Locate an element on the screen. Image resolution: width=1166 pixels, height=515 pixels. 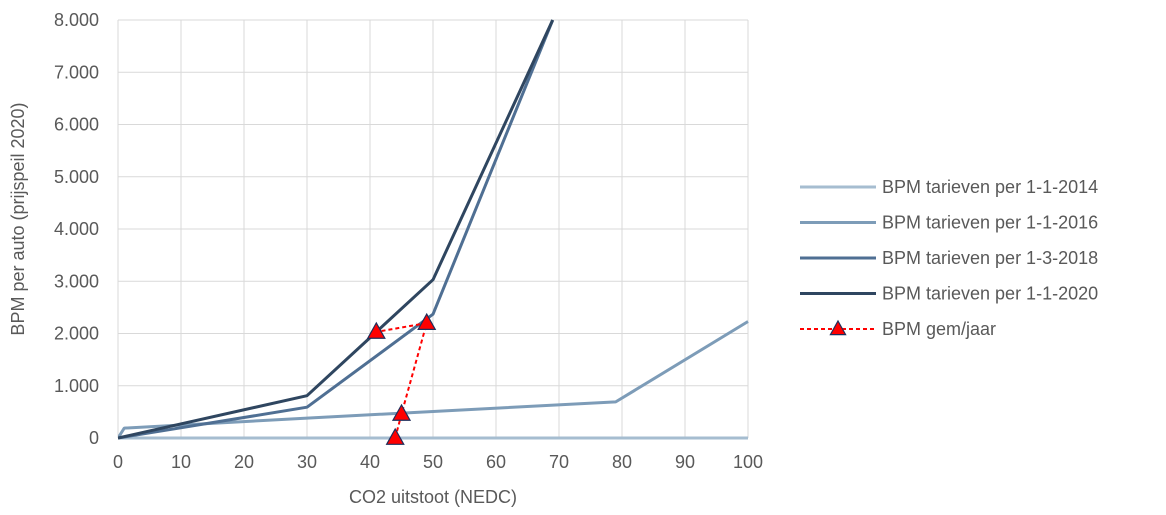
x-tick-label: 60 is located at coordinates (496, 462).